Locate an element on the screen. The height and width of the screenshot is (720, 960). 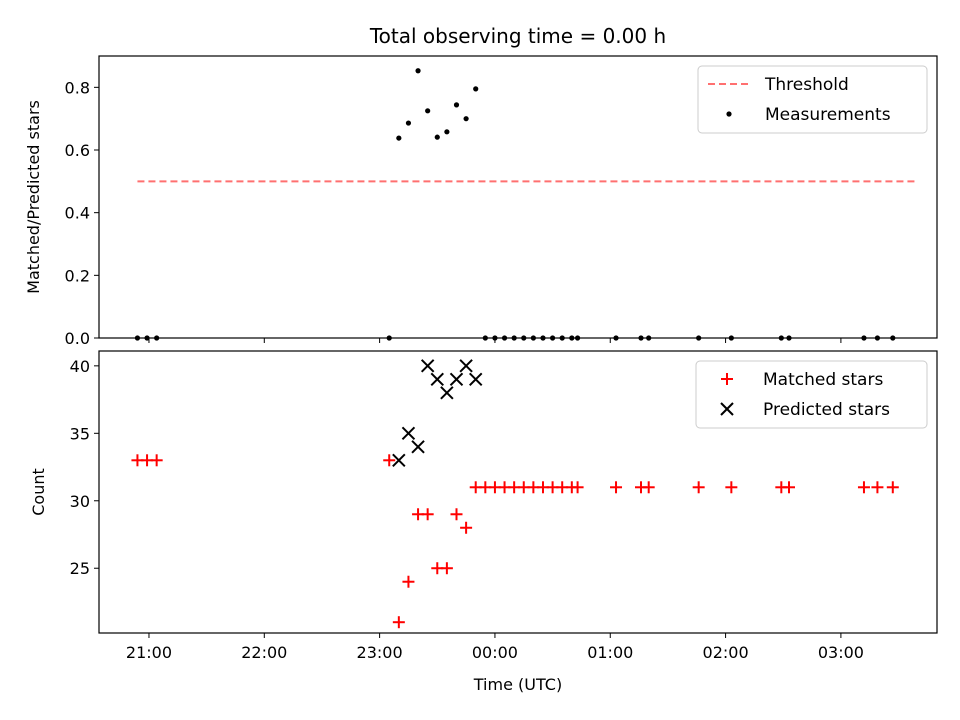
count-y-tick-label: 25 is located at coordinates (80, 568).